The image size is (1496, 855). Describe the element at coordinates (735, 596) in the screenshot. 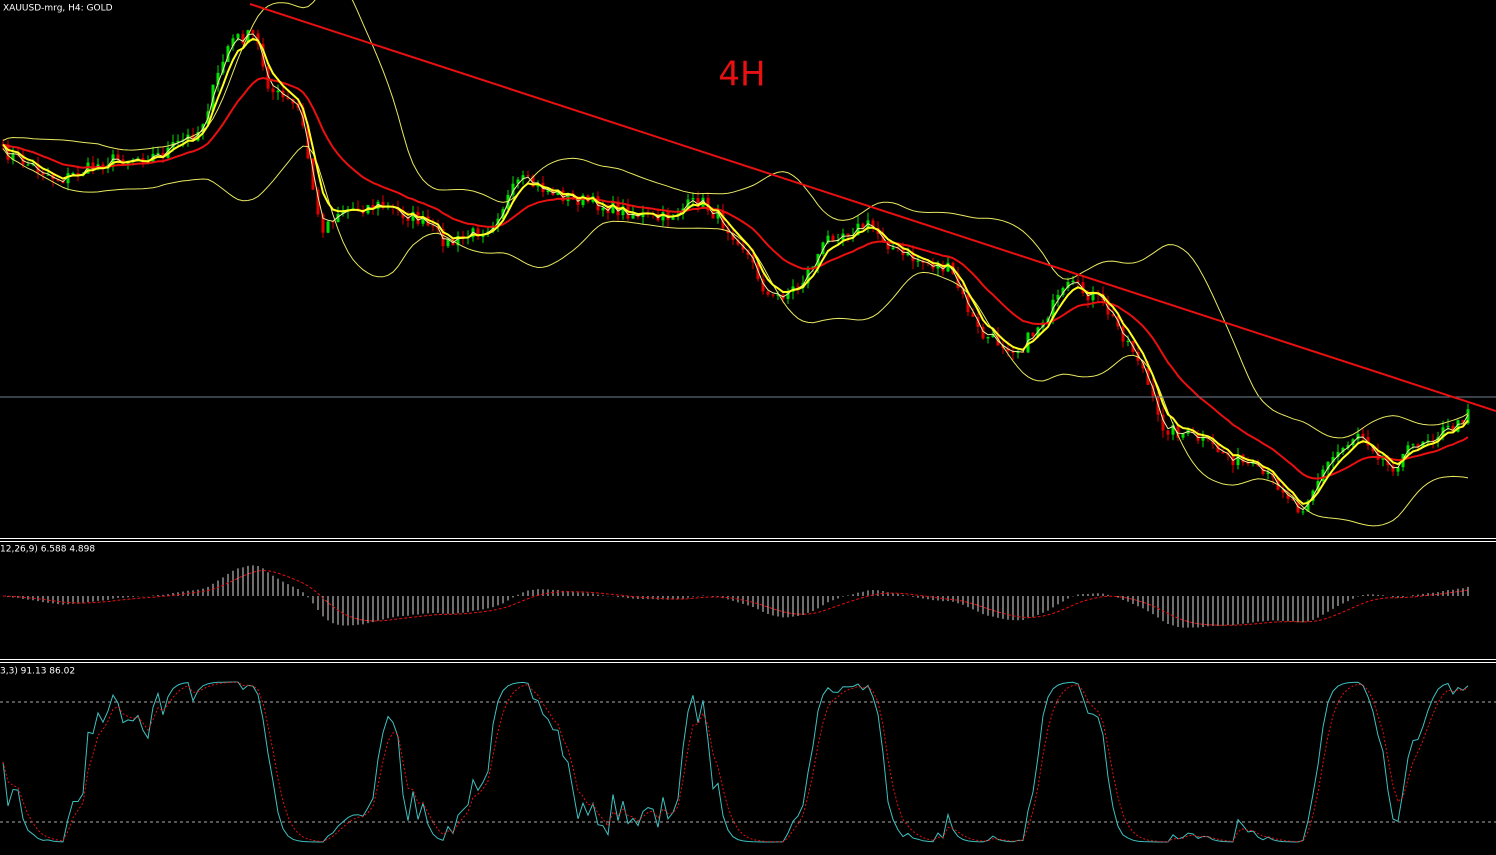

I see `macd-panel` at that location.